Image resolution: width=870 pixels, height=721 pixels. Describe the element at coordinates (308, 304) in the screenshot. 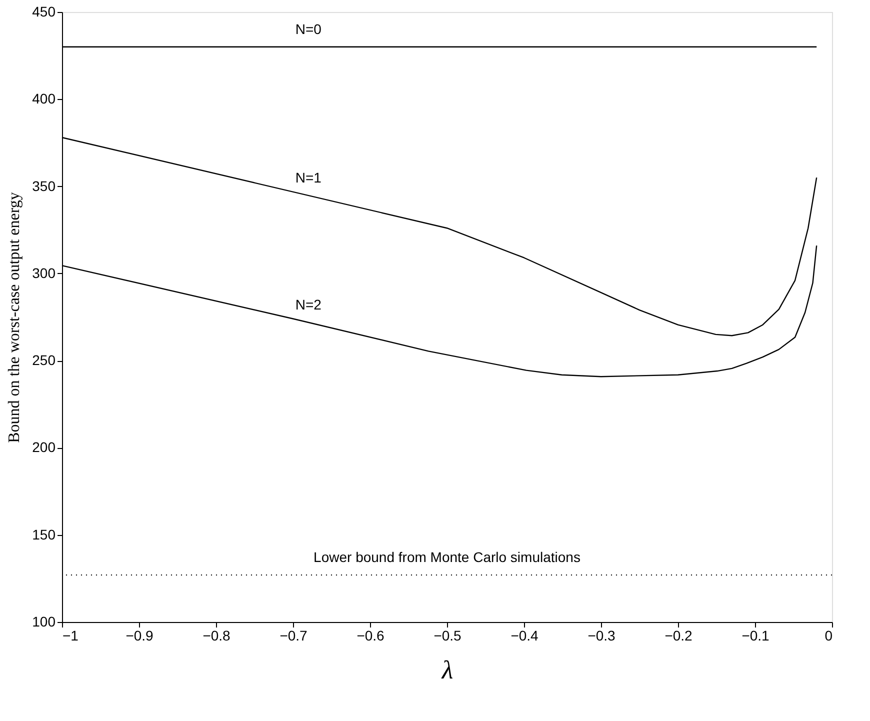

I see `series-label: N=2` at that location.